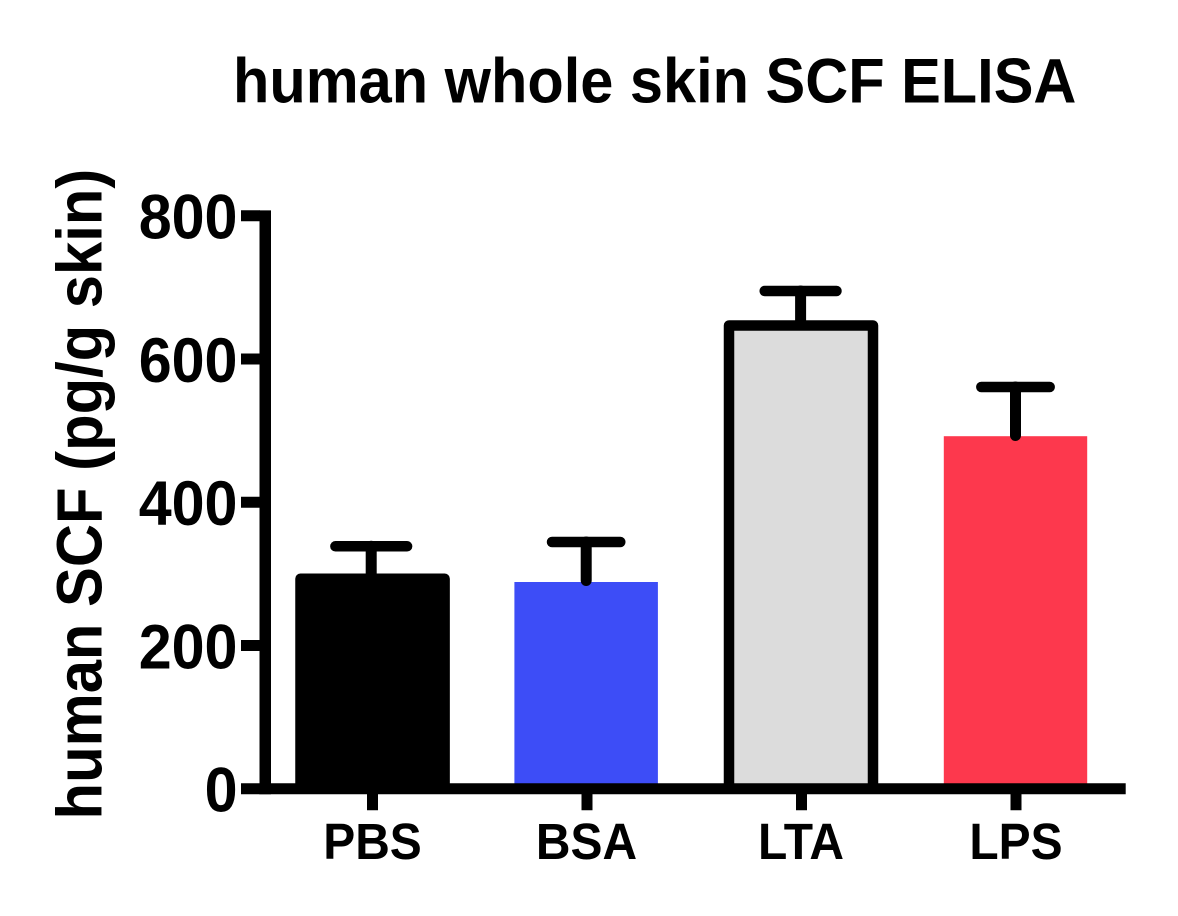  Describe the element at coordinates (188, 647) in the screenshot. I see `svg-text: 200` at that location.